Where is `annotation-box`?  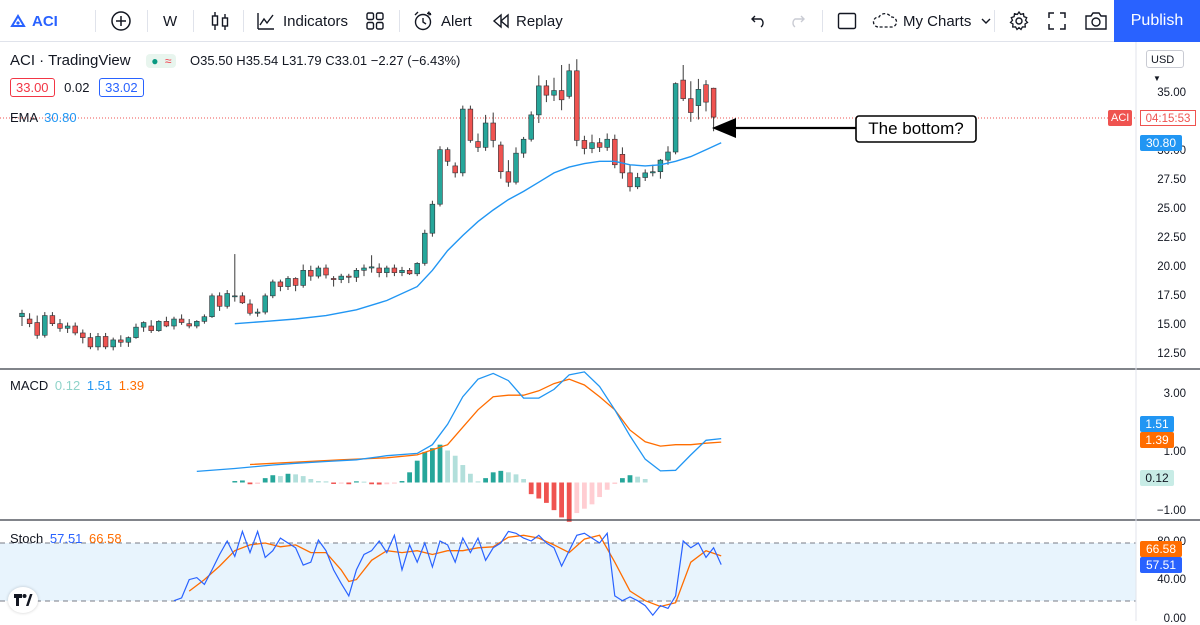
annotation-box is located at coordinates (916, 129).